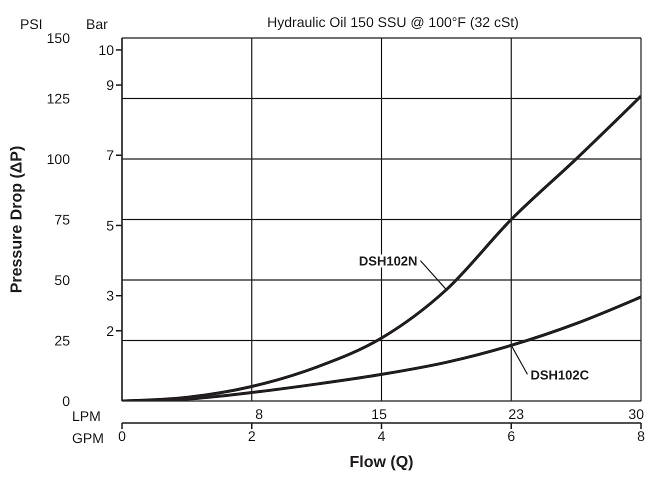 This screenshot has height=481, width=663. I want to click on x2-tick-label: 15, so click(379, 414).